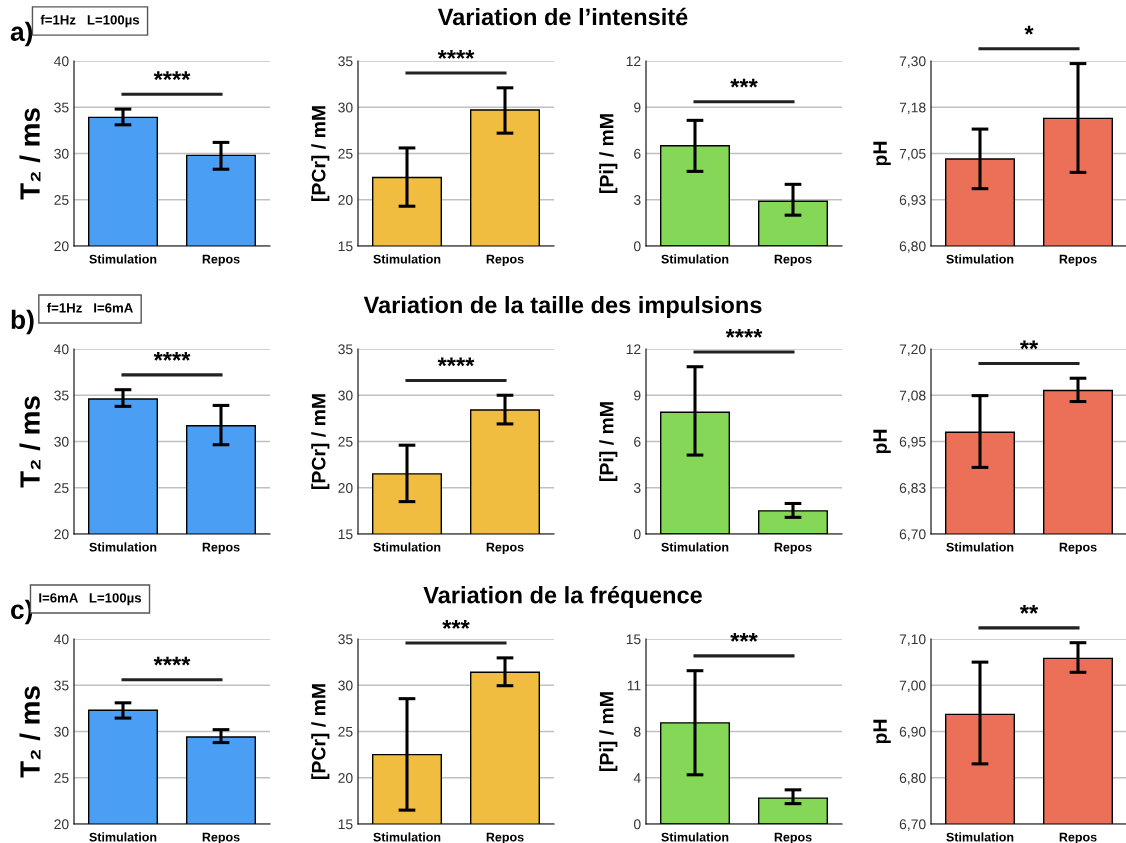 This screenshot has height=843, width=1126. Describe the element at coordinates (90, 599) in the screenshot. I see `text: I=6mA L=100µs` at that location.